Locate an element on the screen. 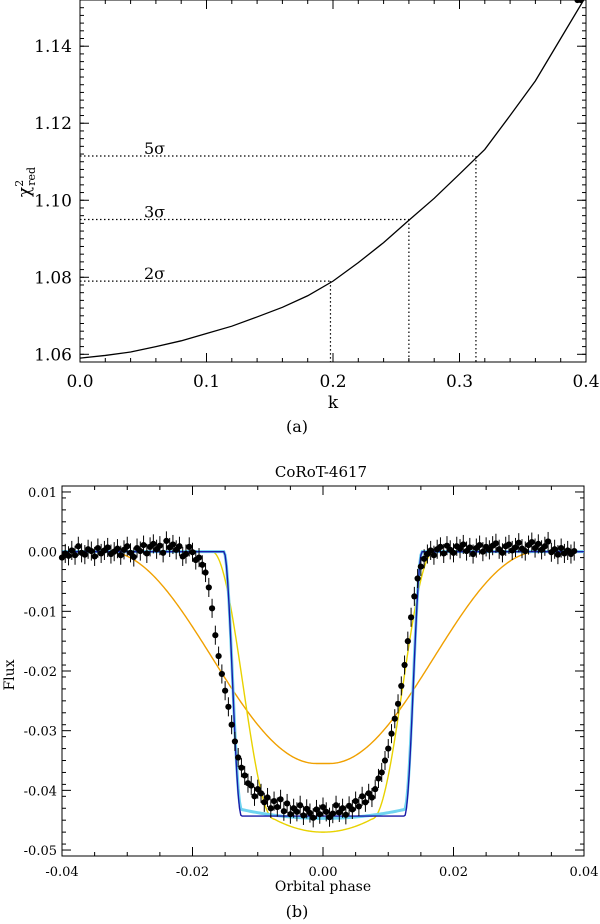 The width and height of the screenshot is (600, 924). panel-a-x-tick-label: 0.1 is located at coordinates (206, 382).